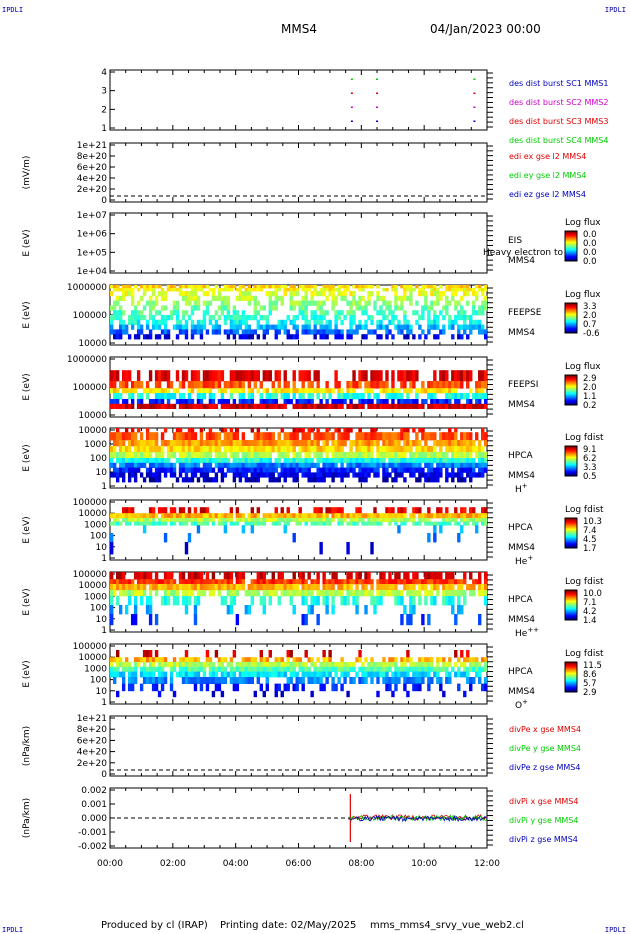  What do you see at coordinates (520, 456) in the screenshot?
I see `instrument-label: HPCA` at bounding box center [520, 456].